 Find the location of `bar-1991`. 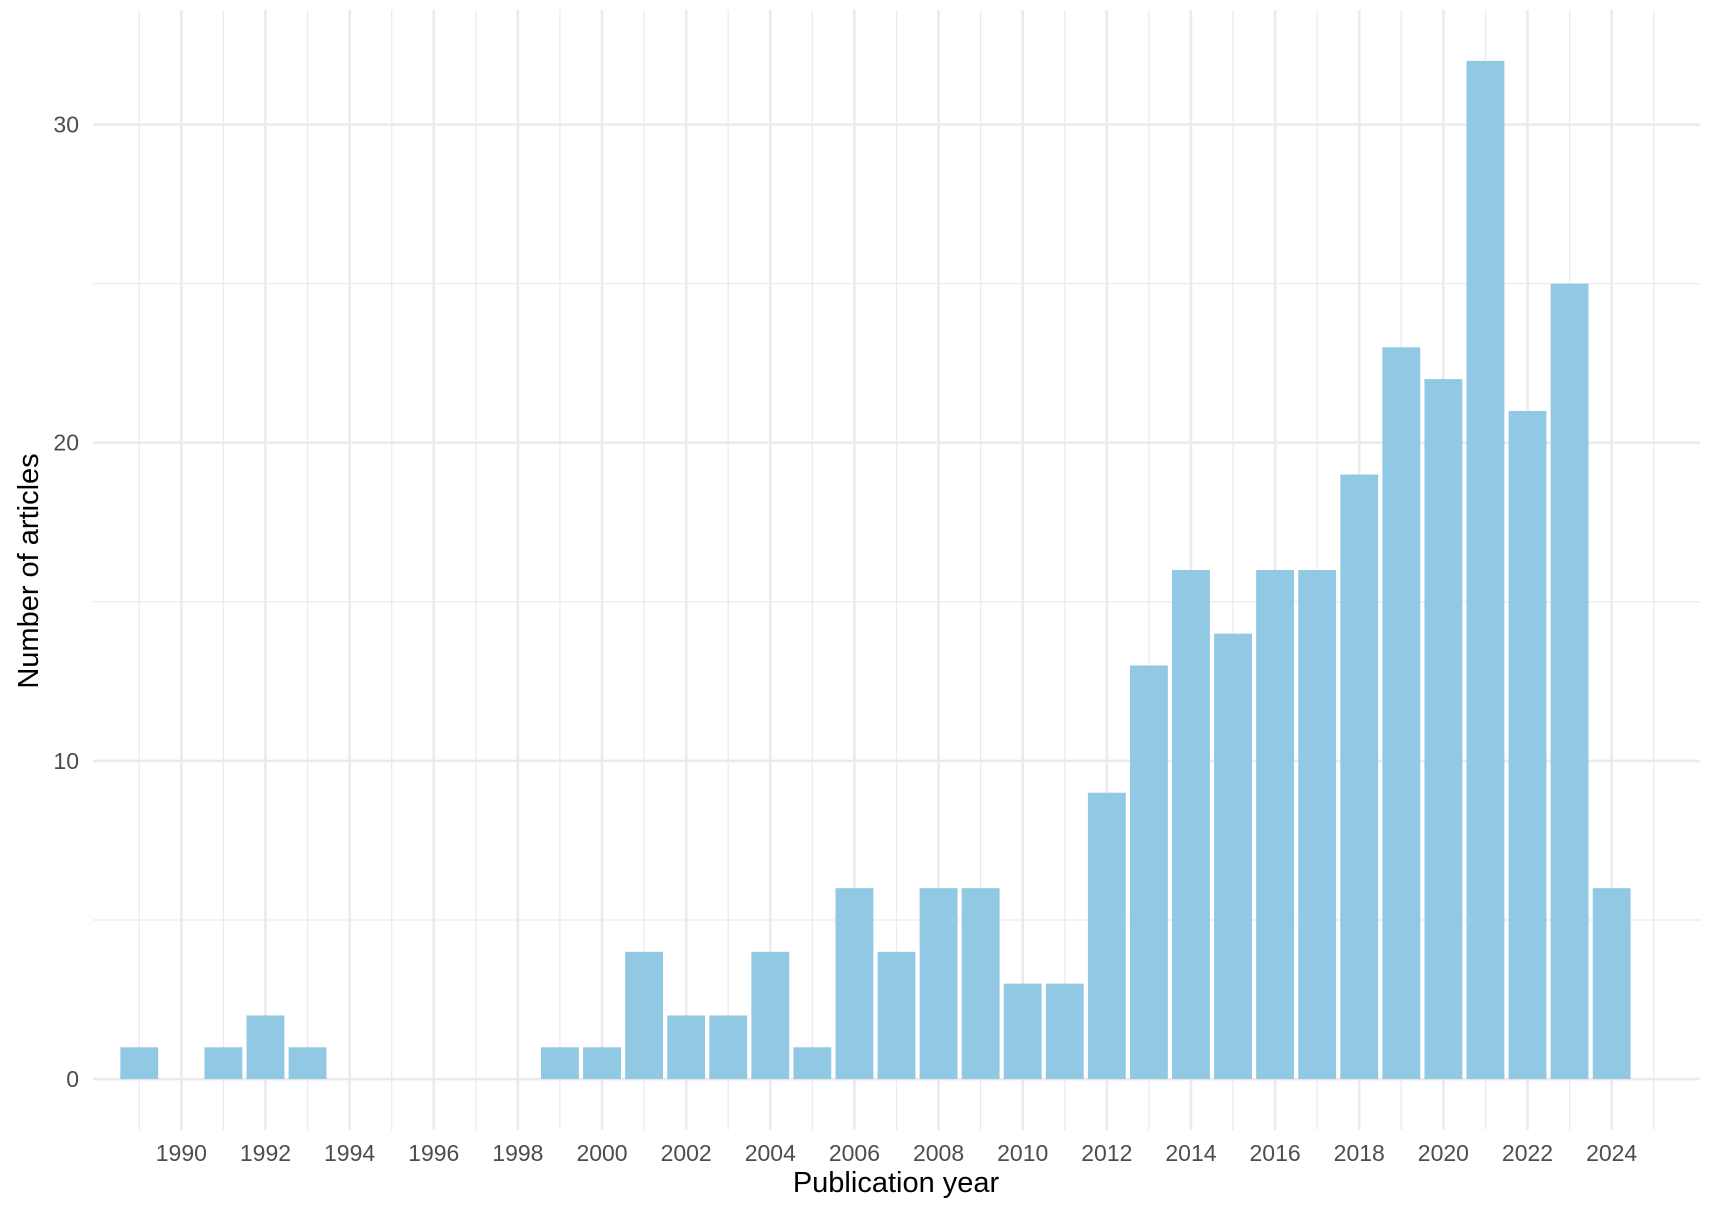

bar-1991 is located at coordinates (223, 1063).